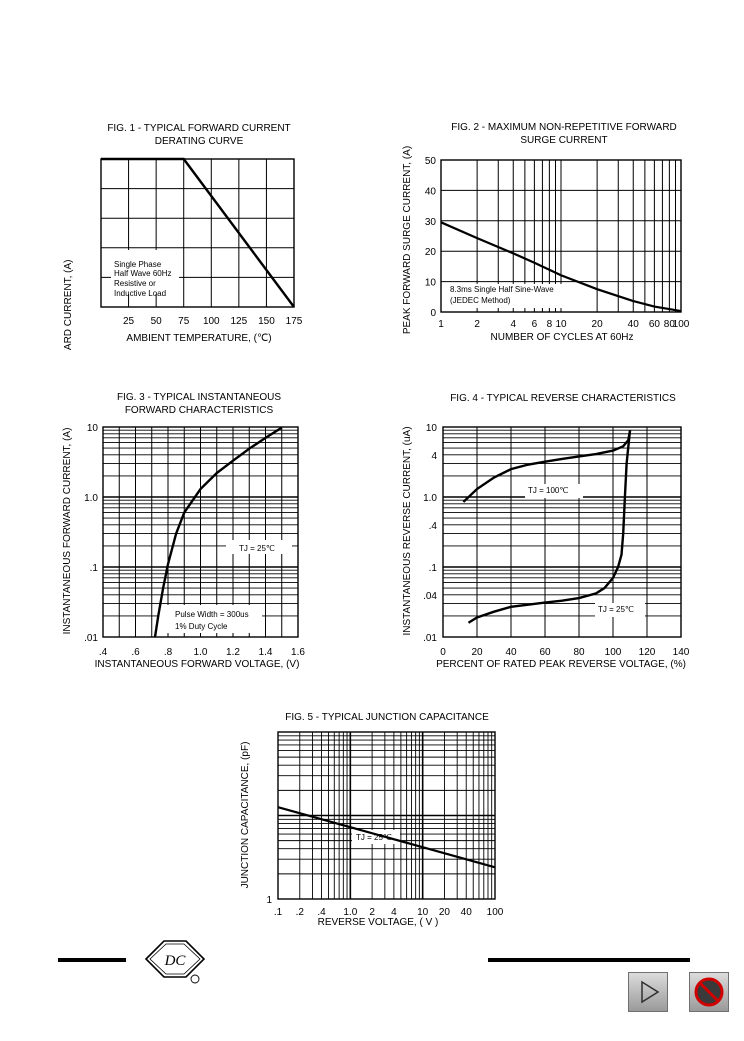 The height and width of the screenshot is (1041, 744). What do you see at coordinates (138, 264) in the screenshot?
I see `fig1-annotation-line1: Single Phase` at bounding box center [138, 264].